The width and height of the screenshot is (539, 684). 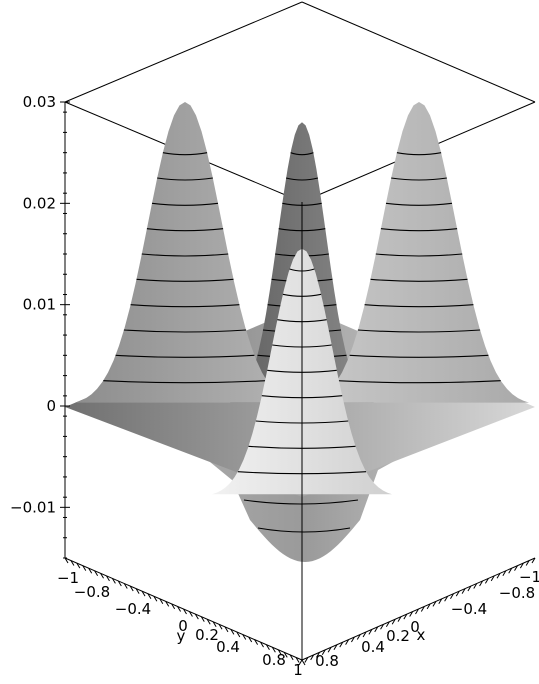 What do you see at coordinates (298, 670) in the screenshot?
I see `y-tick-label: 1` at bounding box center [298, 670].